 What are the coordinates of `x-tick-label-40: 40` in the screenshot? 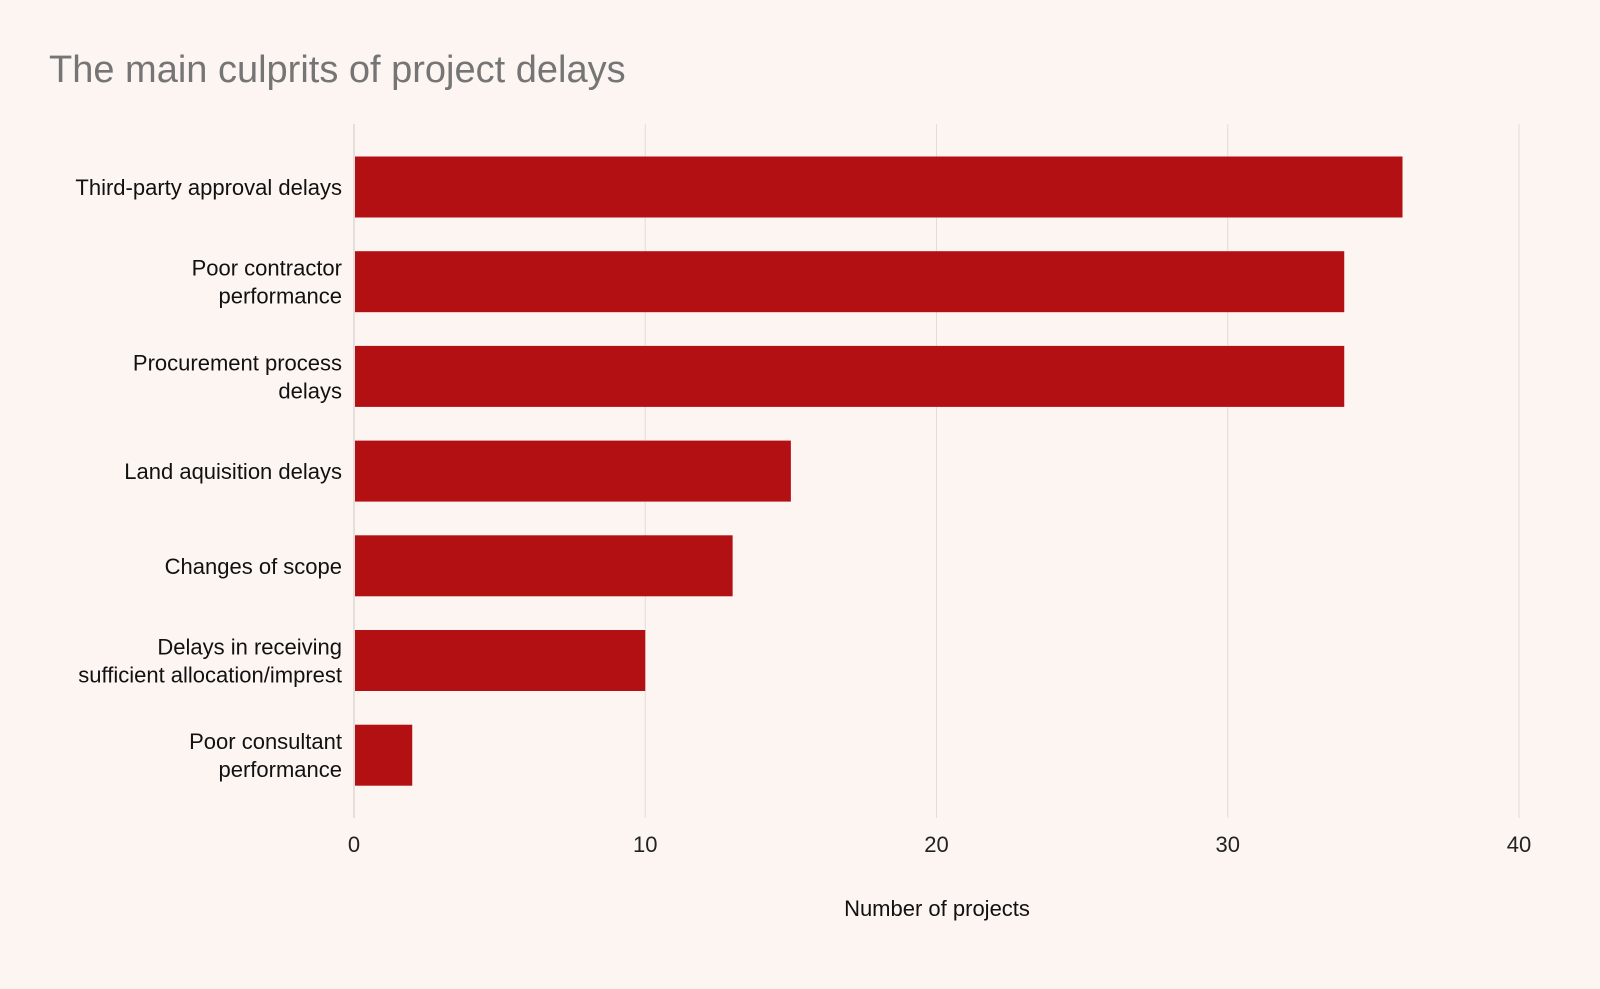 It's located at (1519, 844).